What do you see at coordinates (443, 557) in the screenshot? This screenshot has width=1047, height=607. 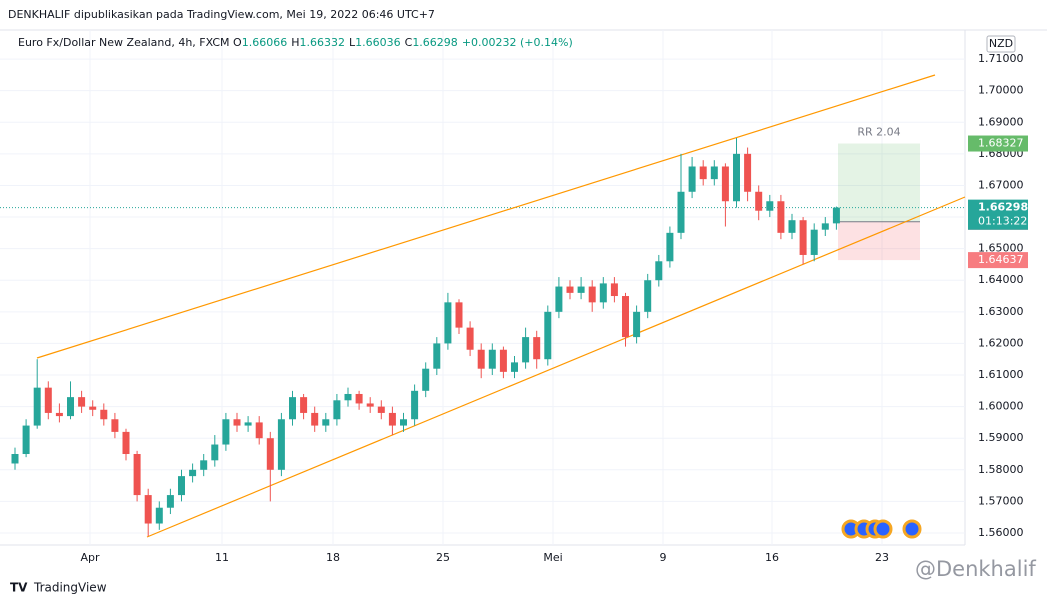 I see `x-tick-label: 25` at bounding box center [443, 557].